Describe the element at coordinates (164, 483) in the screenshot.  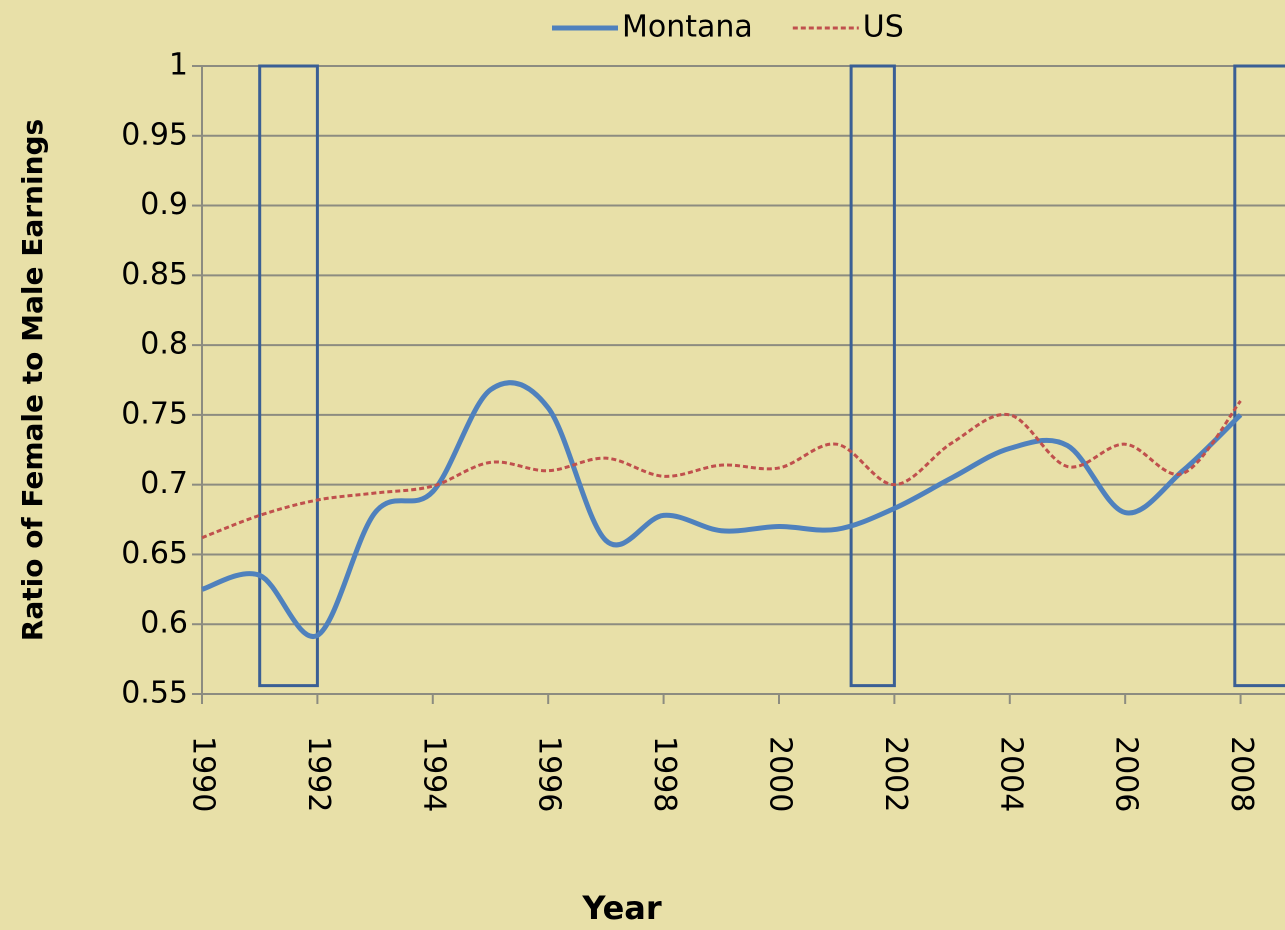
I see `y-tick-label: 0.7` at that location.